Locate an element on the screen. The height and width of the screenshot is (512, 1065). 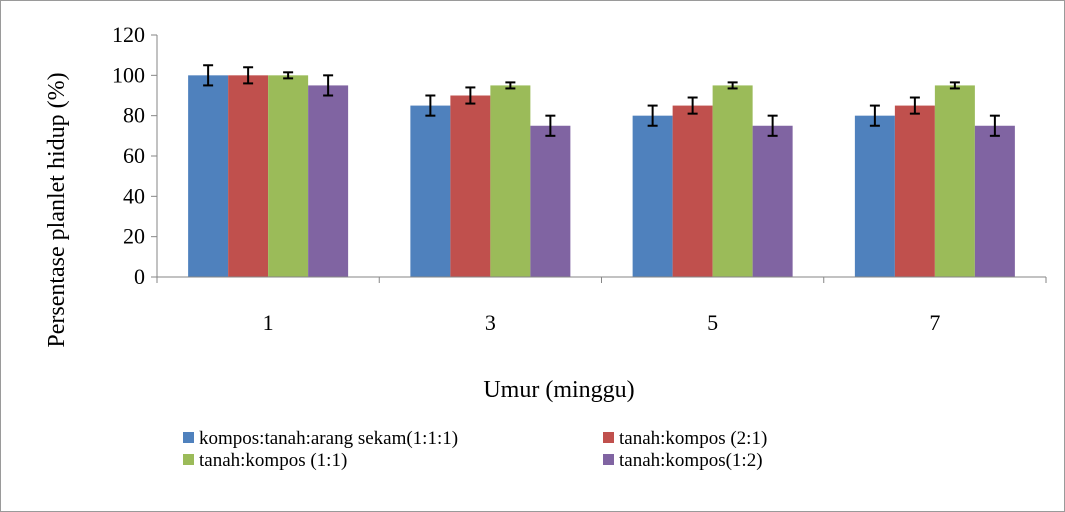
y-tick-label: 20 is located at coordinates (134, 236).